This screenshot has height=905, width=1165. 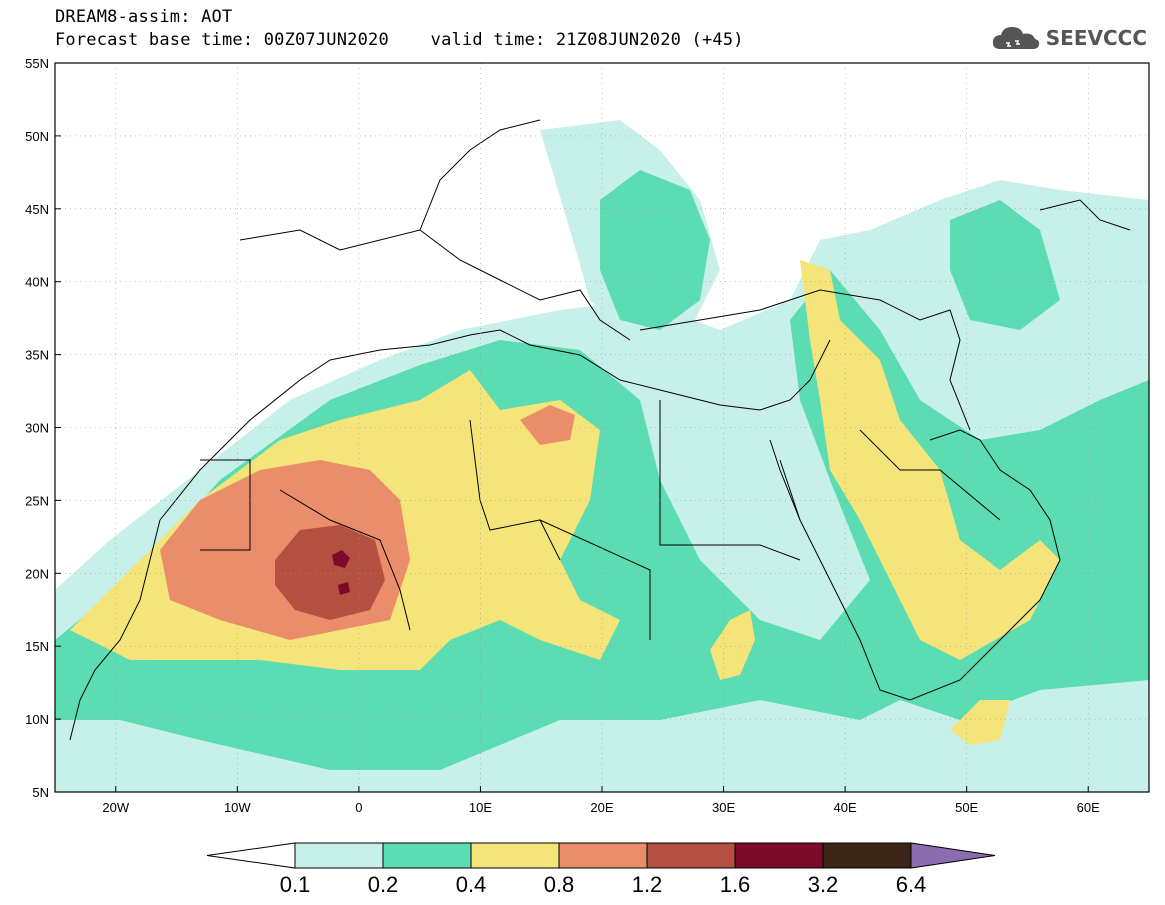 I want to click on lat-tick-label: 20N, so click(x=37, y=573).